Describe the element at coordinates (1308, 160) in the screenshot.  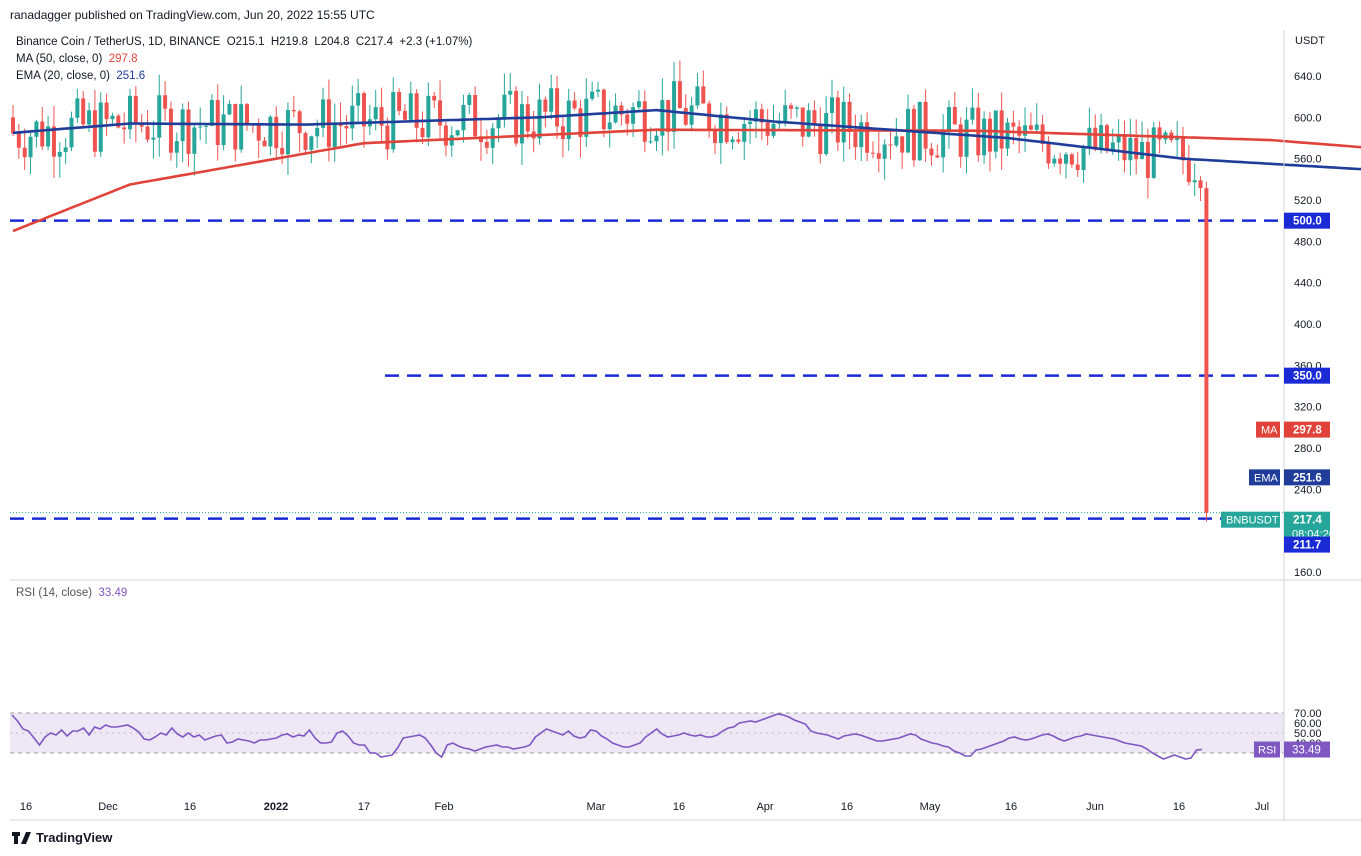
I see `price-tick: 560.0` at that location.